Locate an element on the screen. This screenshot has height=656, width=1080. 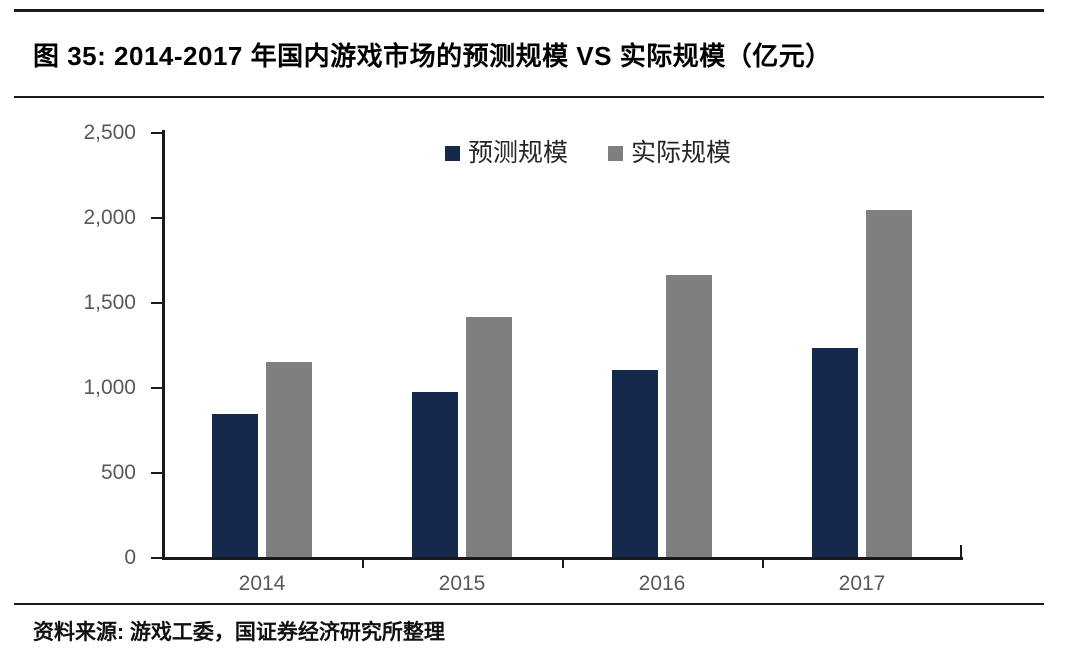
legend-item-forecast: 预测规模 is located at coordinates (506, 153).